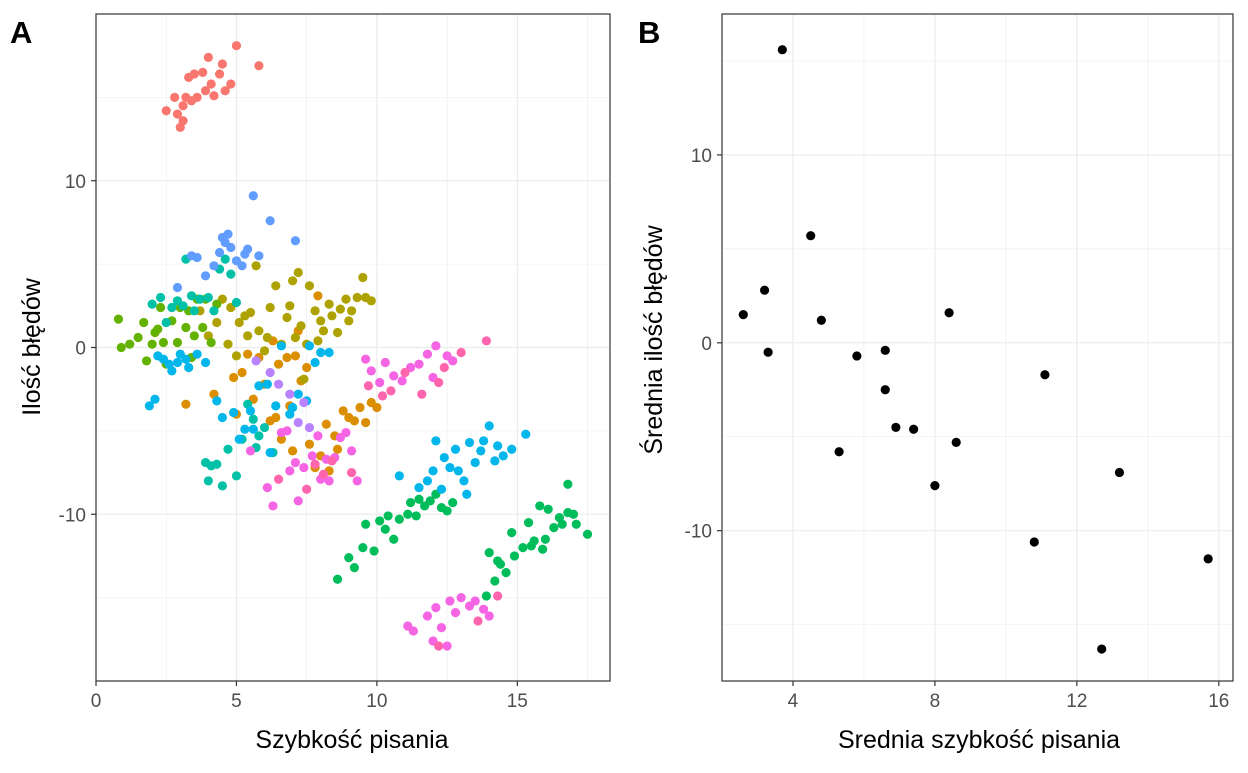 The width and height of the screenshot is (1248, 773). Describe the element at coordinates (96, 701) in the screenshot. I see `x-tick-label: 0` at that location.